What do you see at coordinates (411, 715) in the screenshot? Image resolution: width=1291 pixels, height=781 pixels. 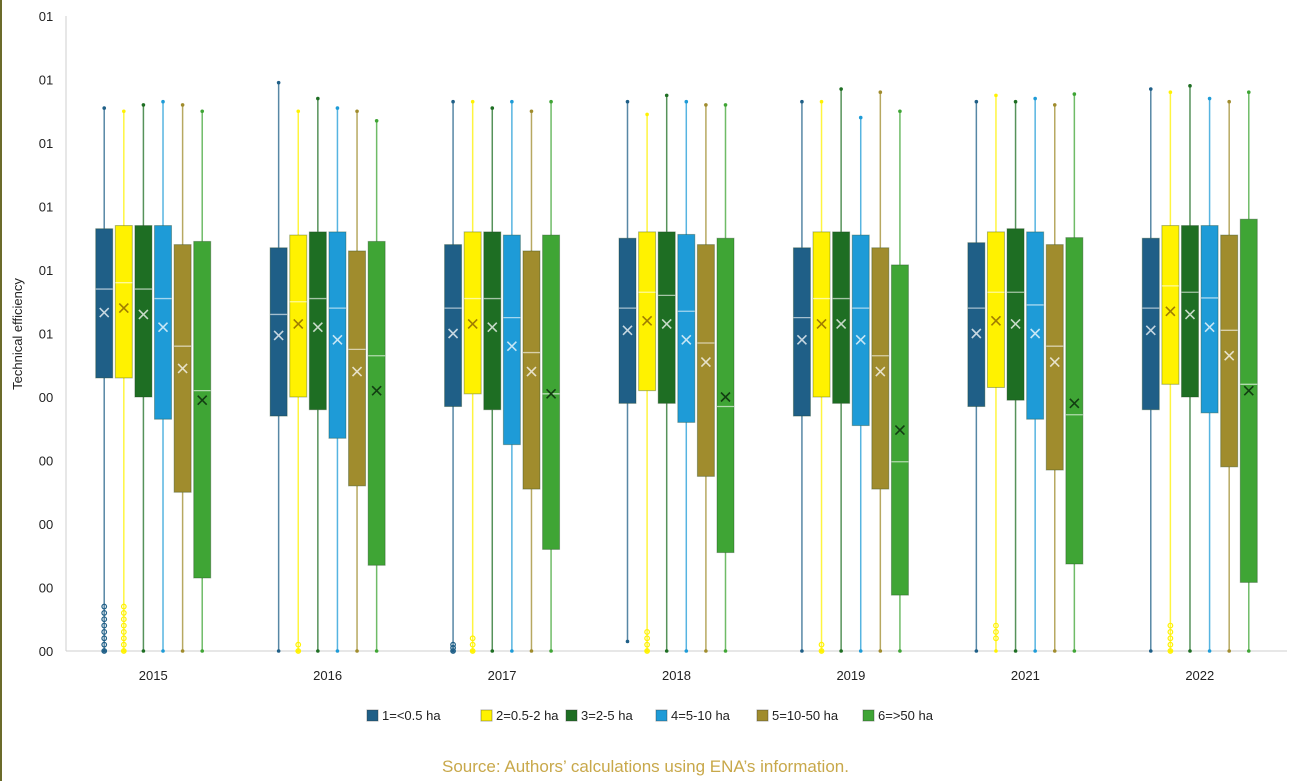 I see `legend-label: 1=<0.5 ha` at bounding box center [411, 715].